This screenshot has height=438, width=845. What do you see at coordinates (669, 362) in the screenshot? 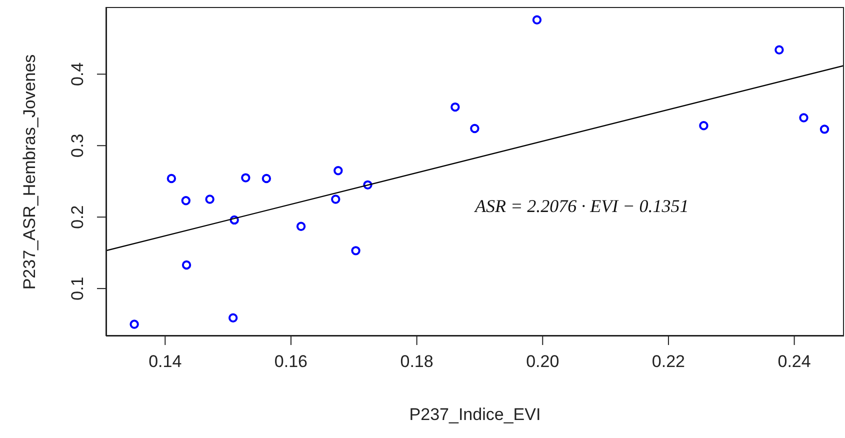
I see `x-tick-label: 0.22` at bounding box center [669, 362].